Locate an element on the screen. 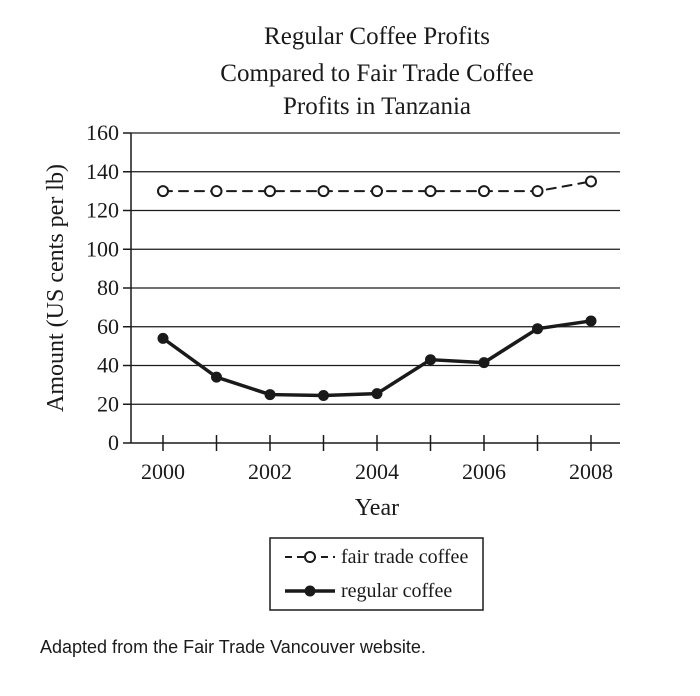  y-tick-label-20: 20 is located at coordinates (108, 403).